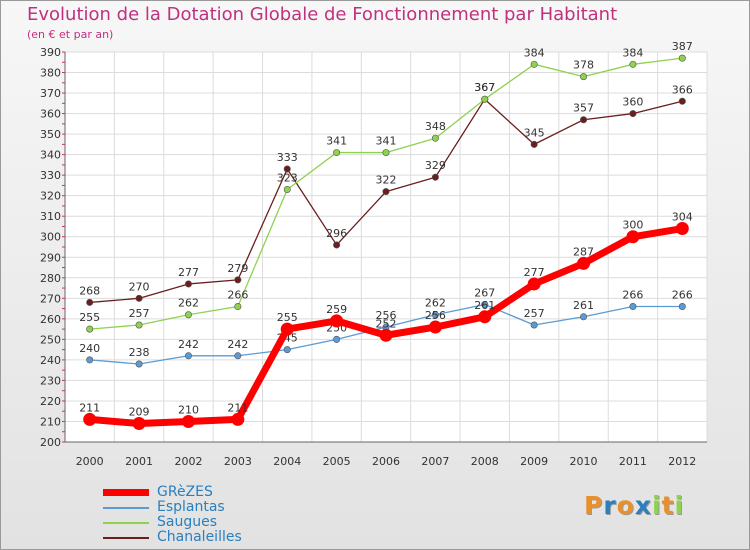 This screenshot has height=550, width=750. I want to click on data-point-esplantas-2007, so click(435, 315).